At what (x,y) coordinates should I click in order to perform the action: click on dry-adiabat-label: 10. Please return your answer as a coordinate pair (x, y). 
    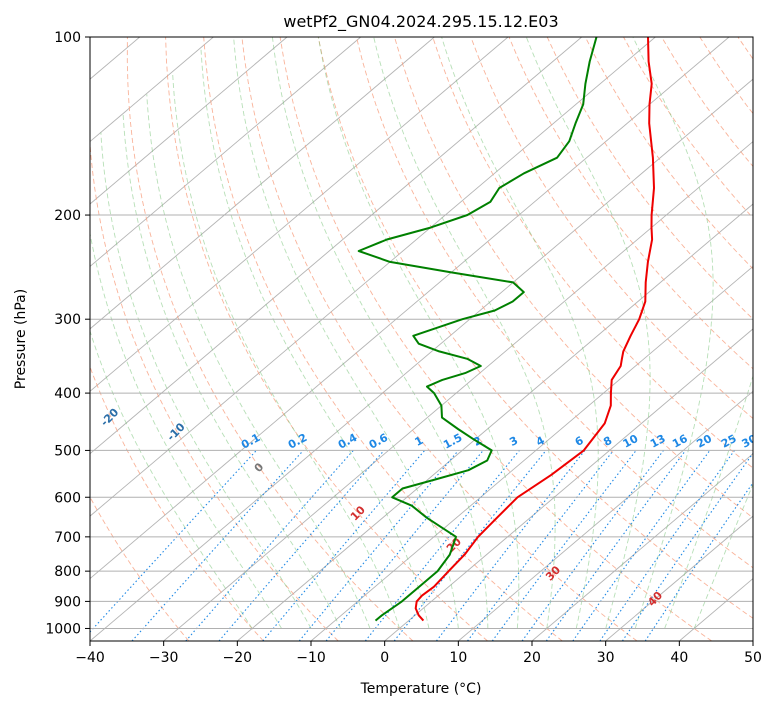
    Looking at the image, I should click on (358, 513).